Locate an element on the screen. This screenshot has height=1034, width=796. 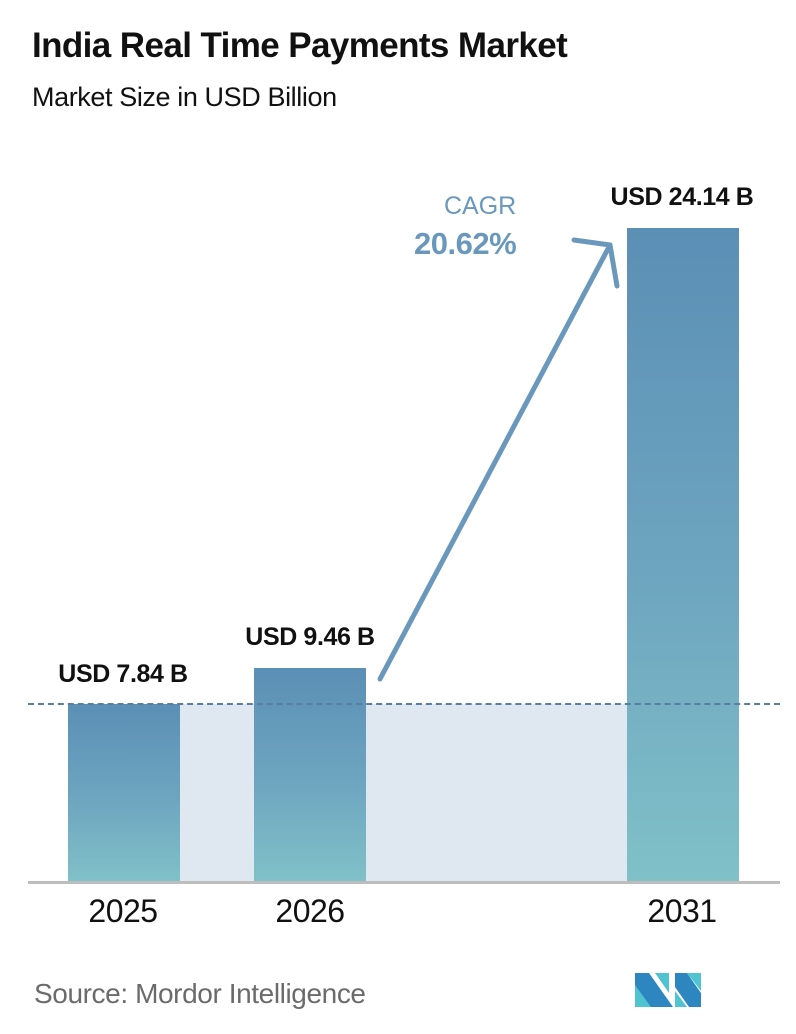
chart-subtitle: Market Size in USD Billion is located at coordinates (184, 97).